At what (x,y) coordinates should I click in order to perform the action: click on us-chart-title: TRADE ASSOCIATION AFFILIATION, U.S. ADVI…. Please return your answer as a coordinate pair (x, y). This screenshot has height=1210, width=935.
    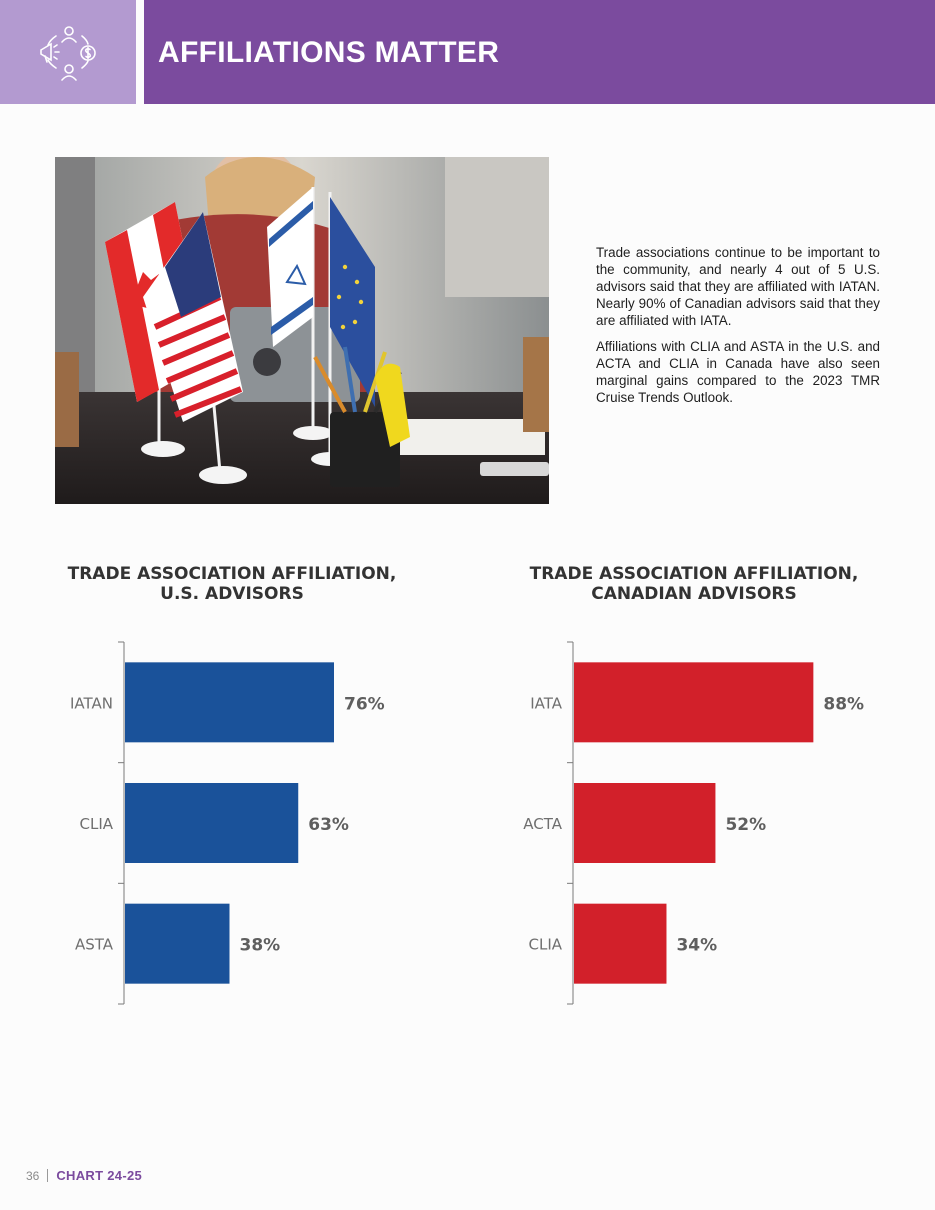
    Looking at the image, I should click on (232, 584).